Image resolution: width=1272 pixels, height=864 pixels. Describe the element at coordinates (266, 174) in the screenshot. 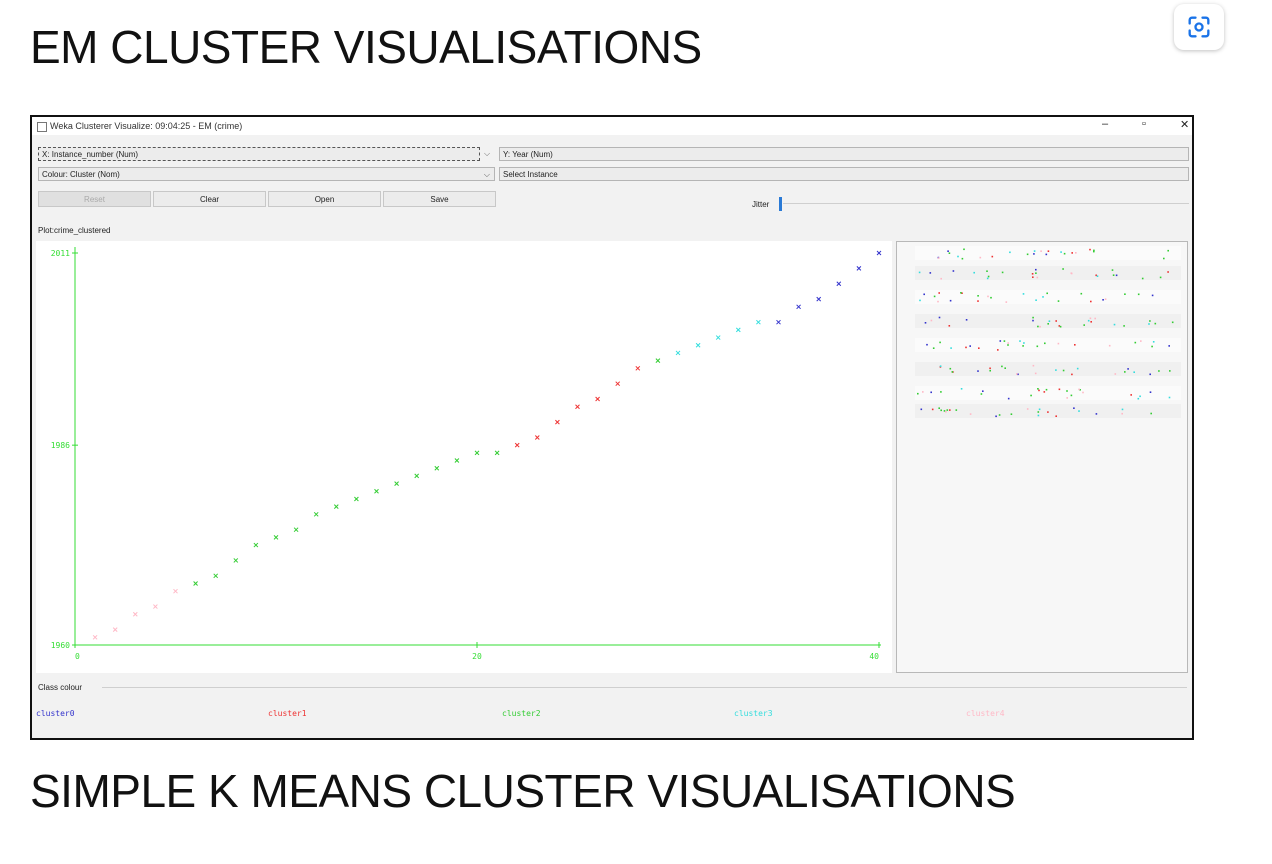

I see `colour-select: Colour: Cluster (Nom) ⌵` at that location.